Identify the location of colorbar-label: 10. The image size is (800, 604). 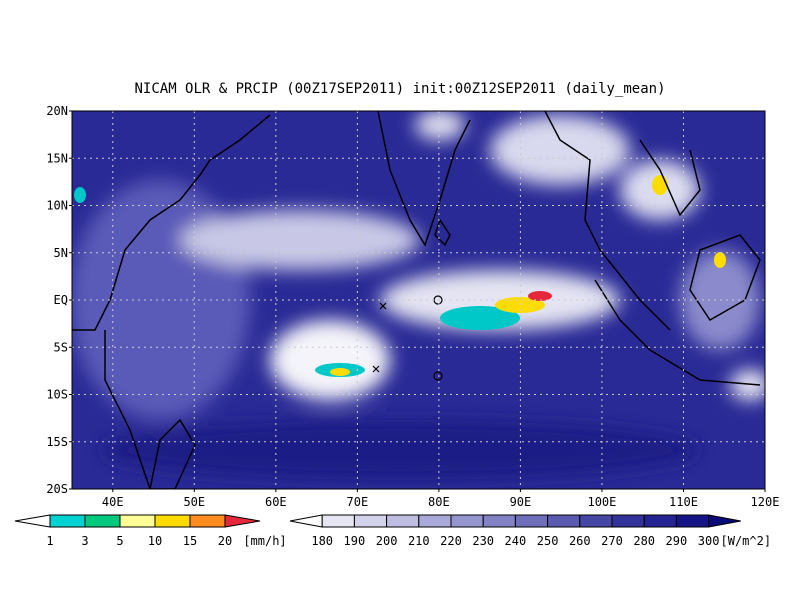
(155, 541).